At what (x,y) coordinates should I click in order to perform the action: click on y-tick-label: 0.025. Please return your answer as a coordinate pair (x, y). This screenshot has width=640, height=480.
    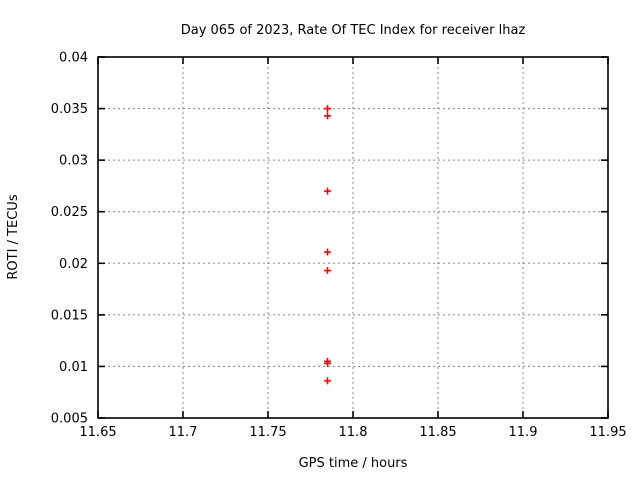
    Looking at the image, I should click on (69, 212).